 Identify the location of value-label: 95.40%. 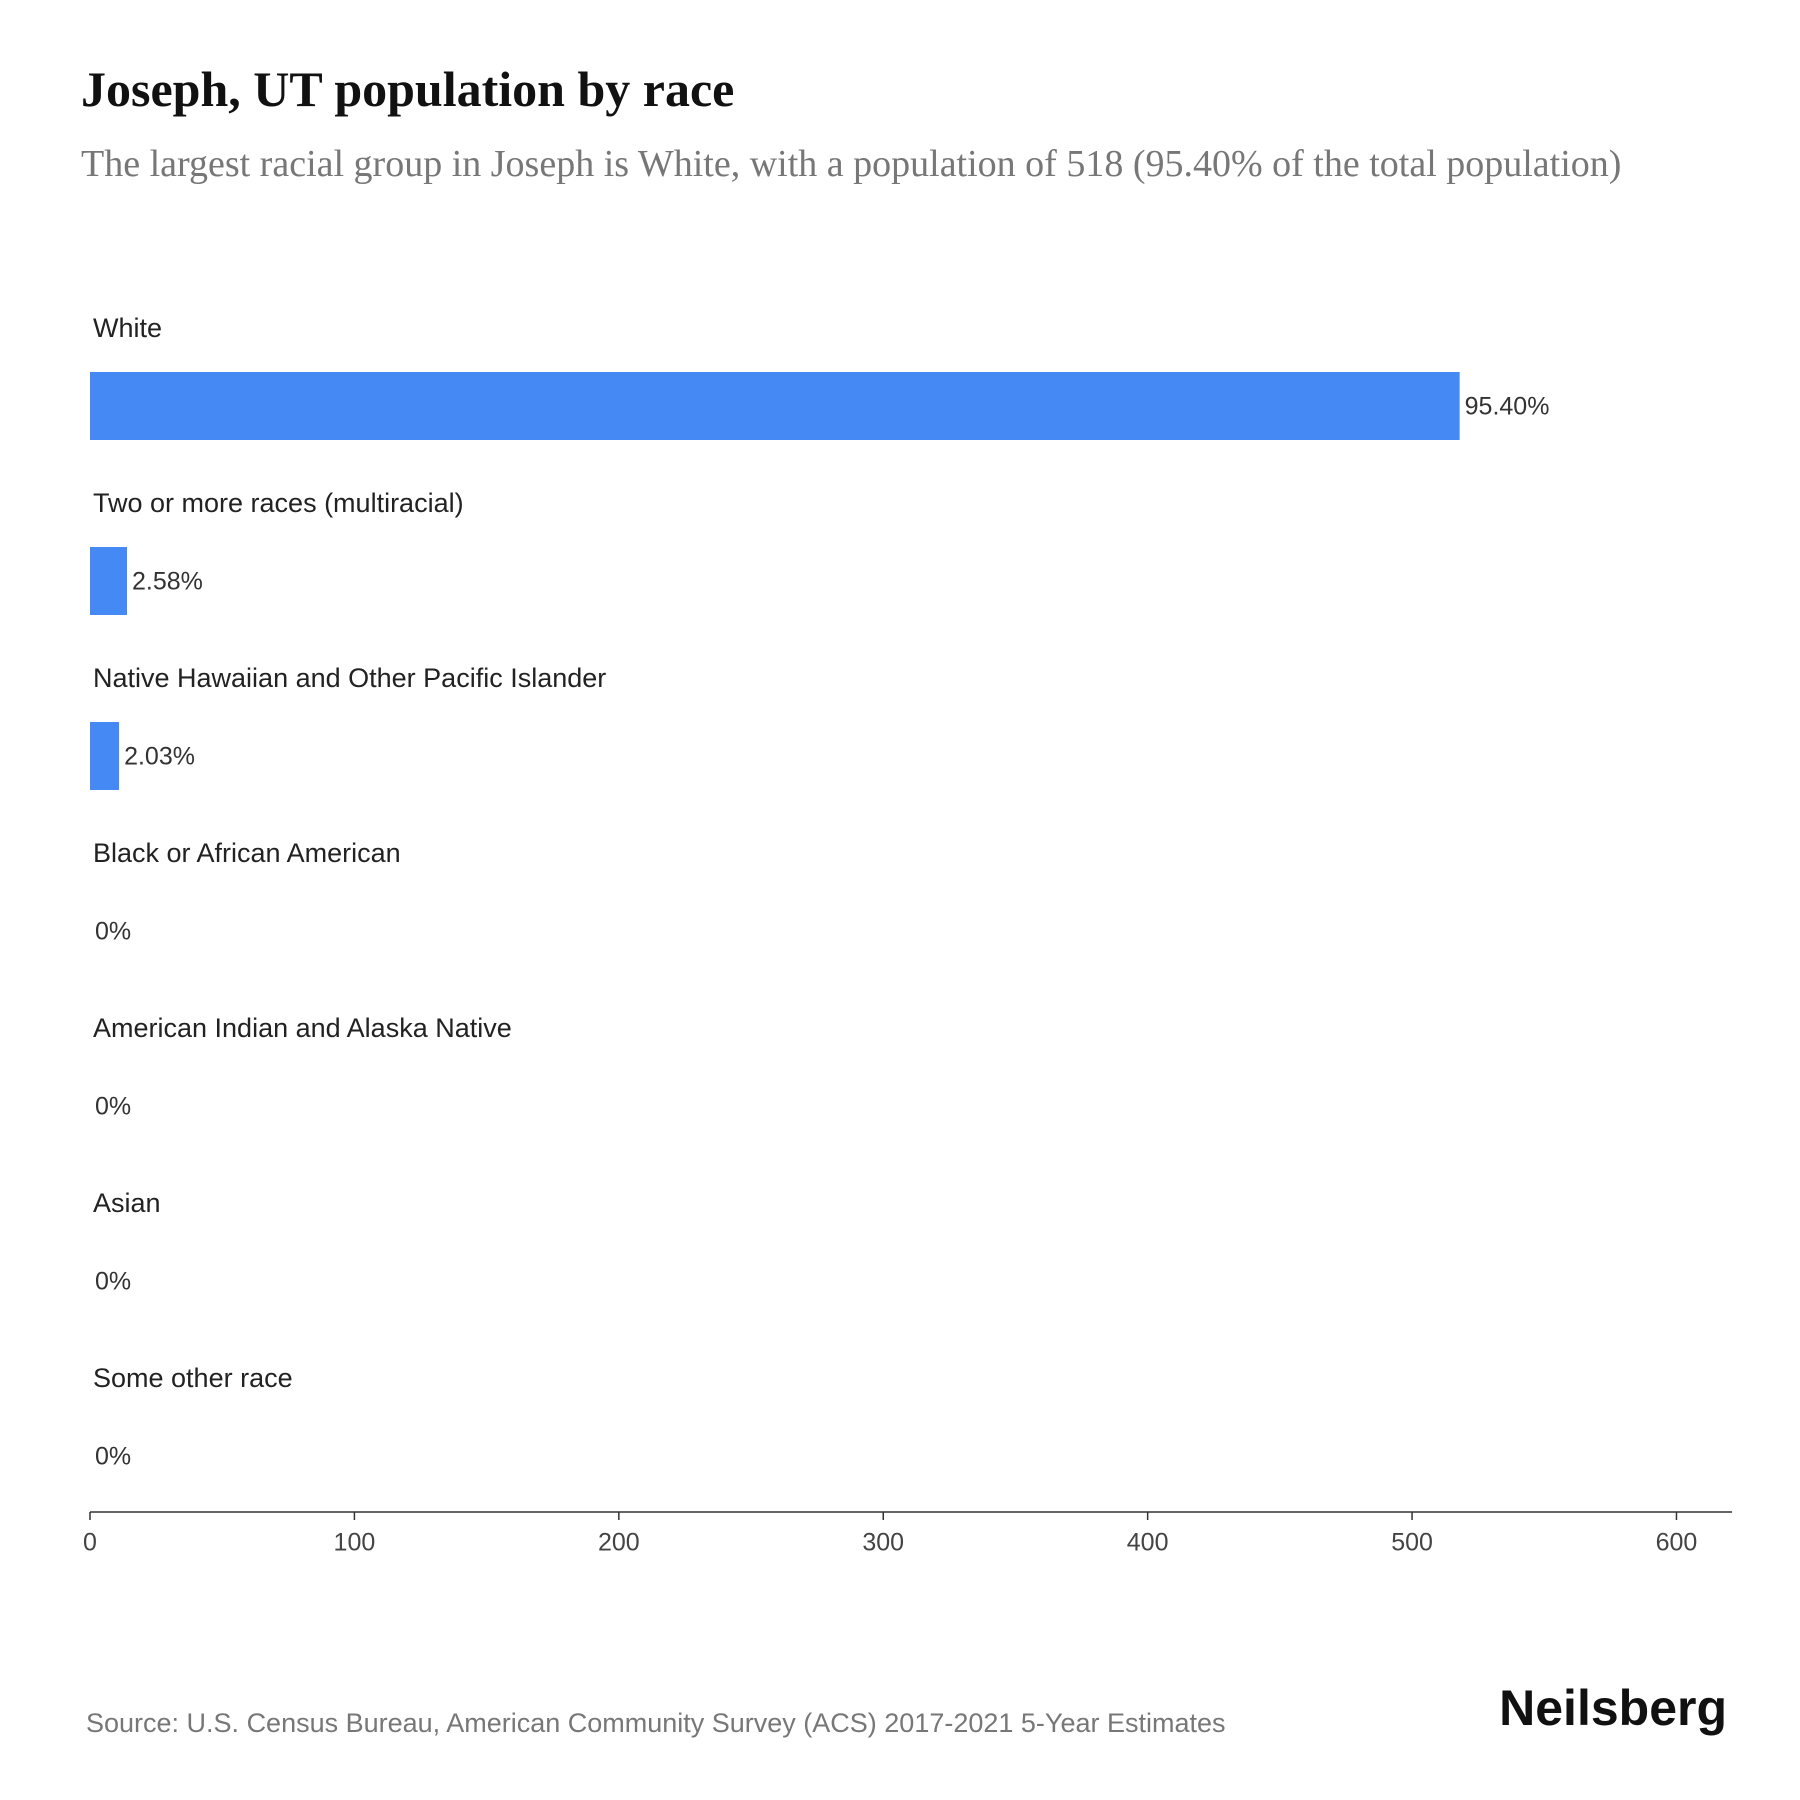
(1507, 407).